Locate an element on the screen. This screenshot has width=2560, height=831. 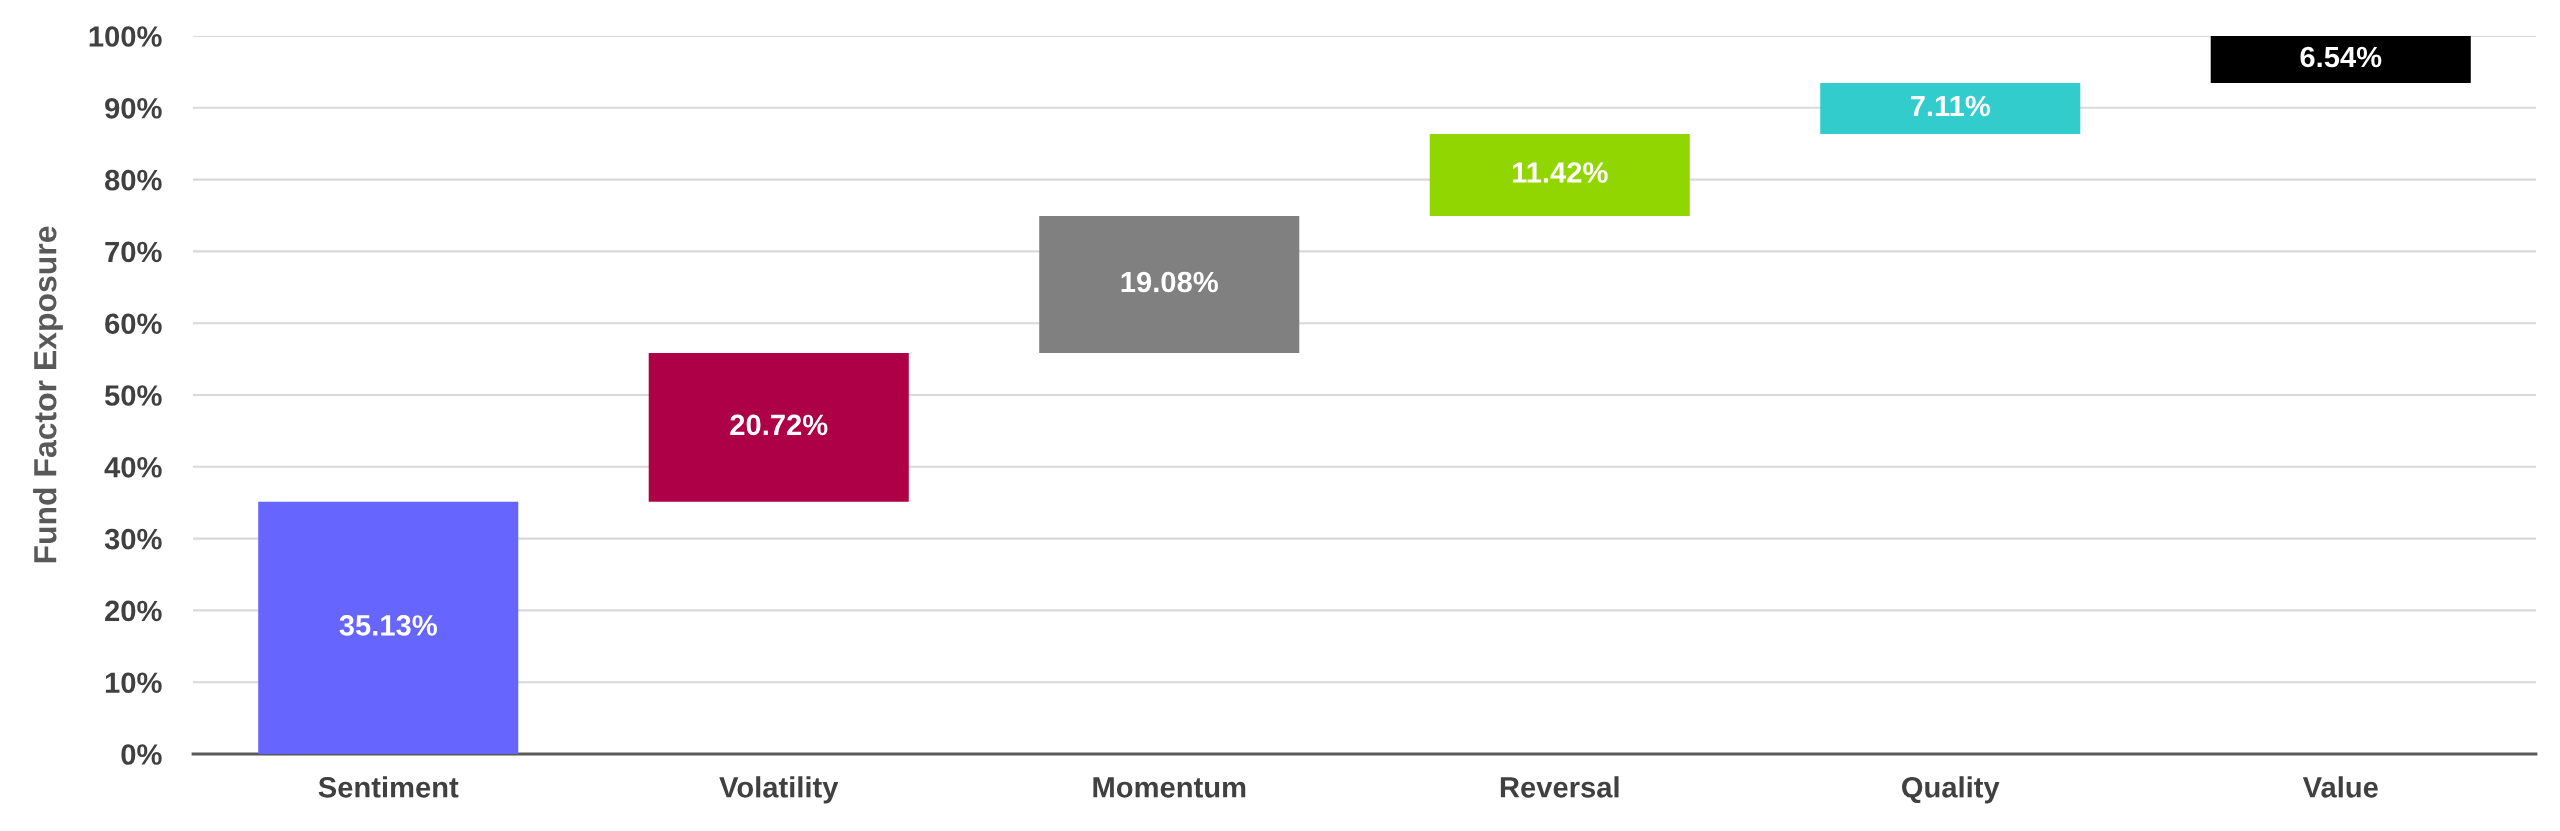
x-tick-label: Quality is located at coordinates (1951, 790).